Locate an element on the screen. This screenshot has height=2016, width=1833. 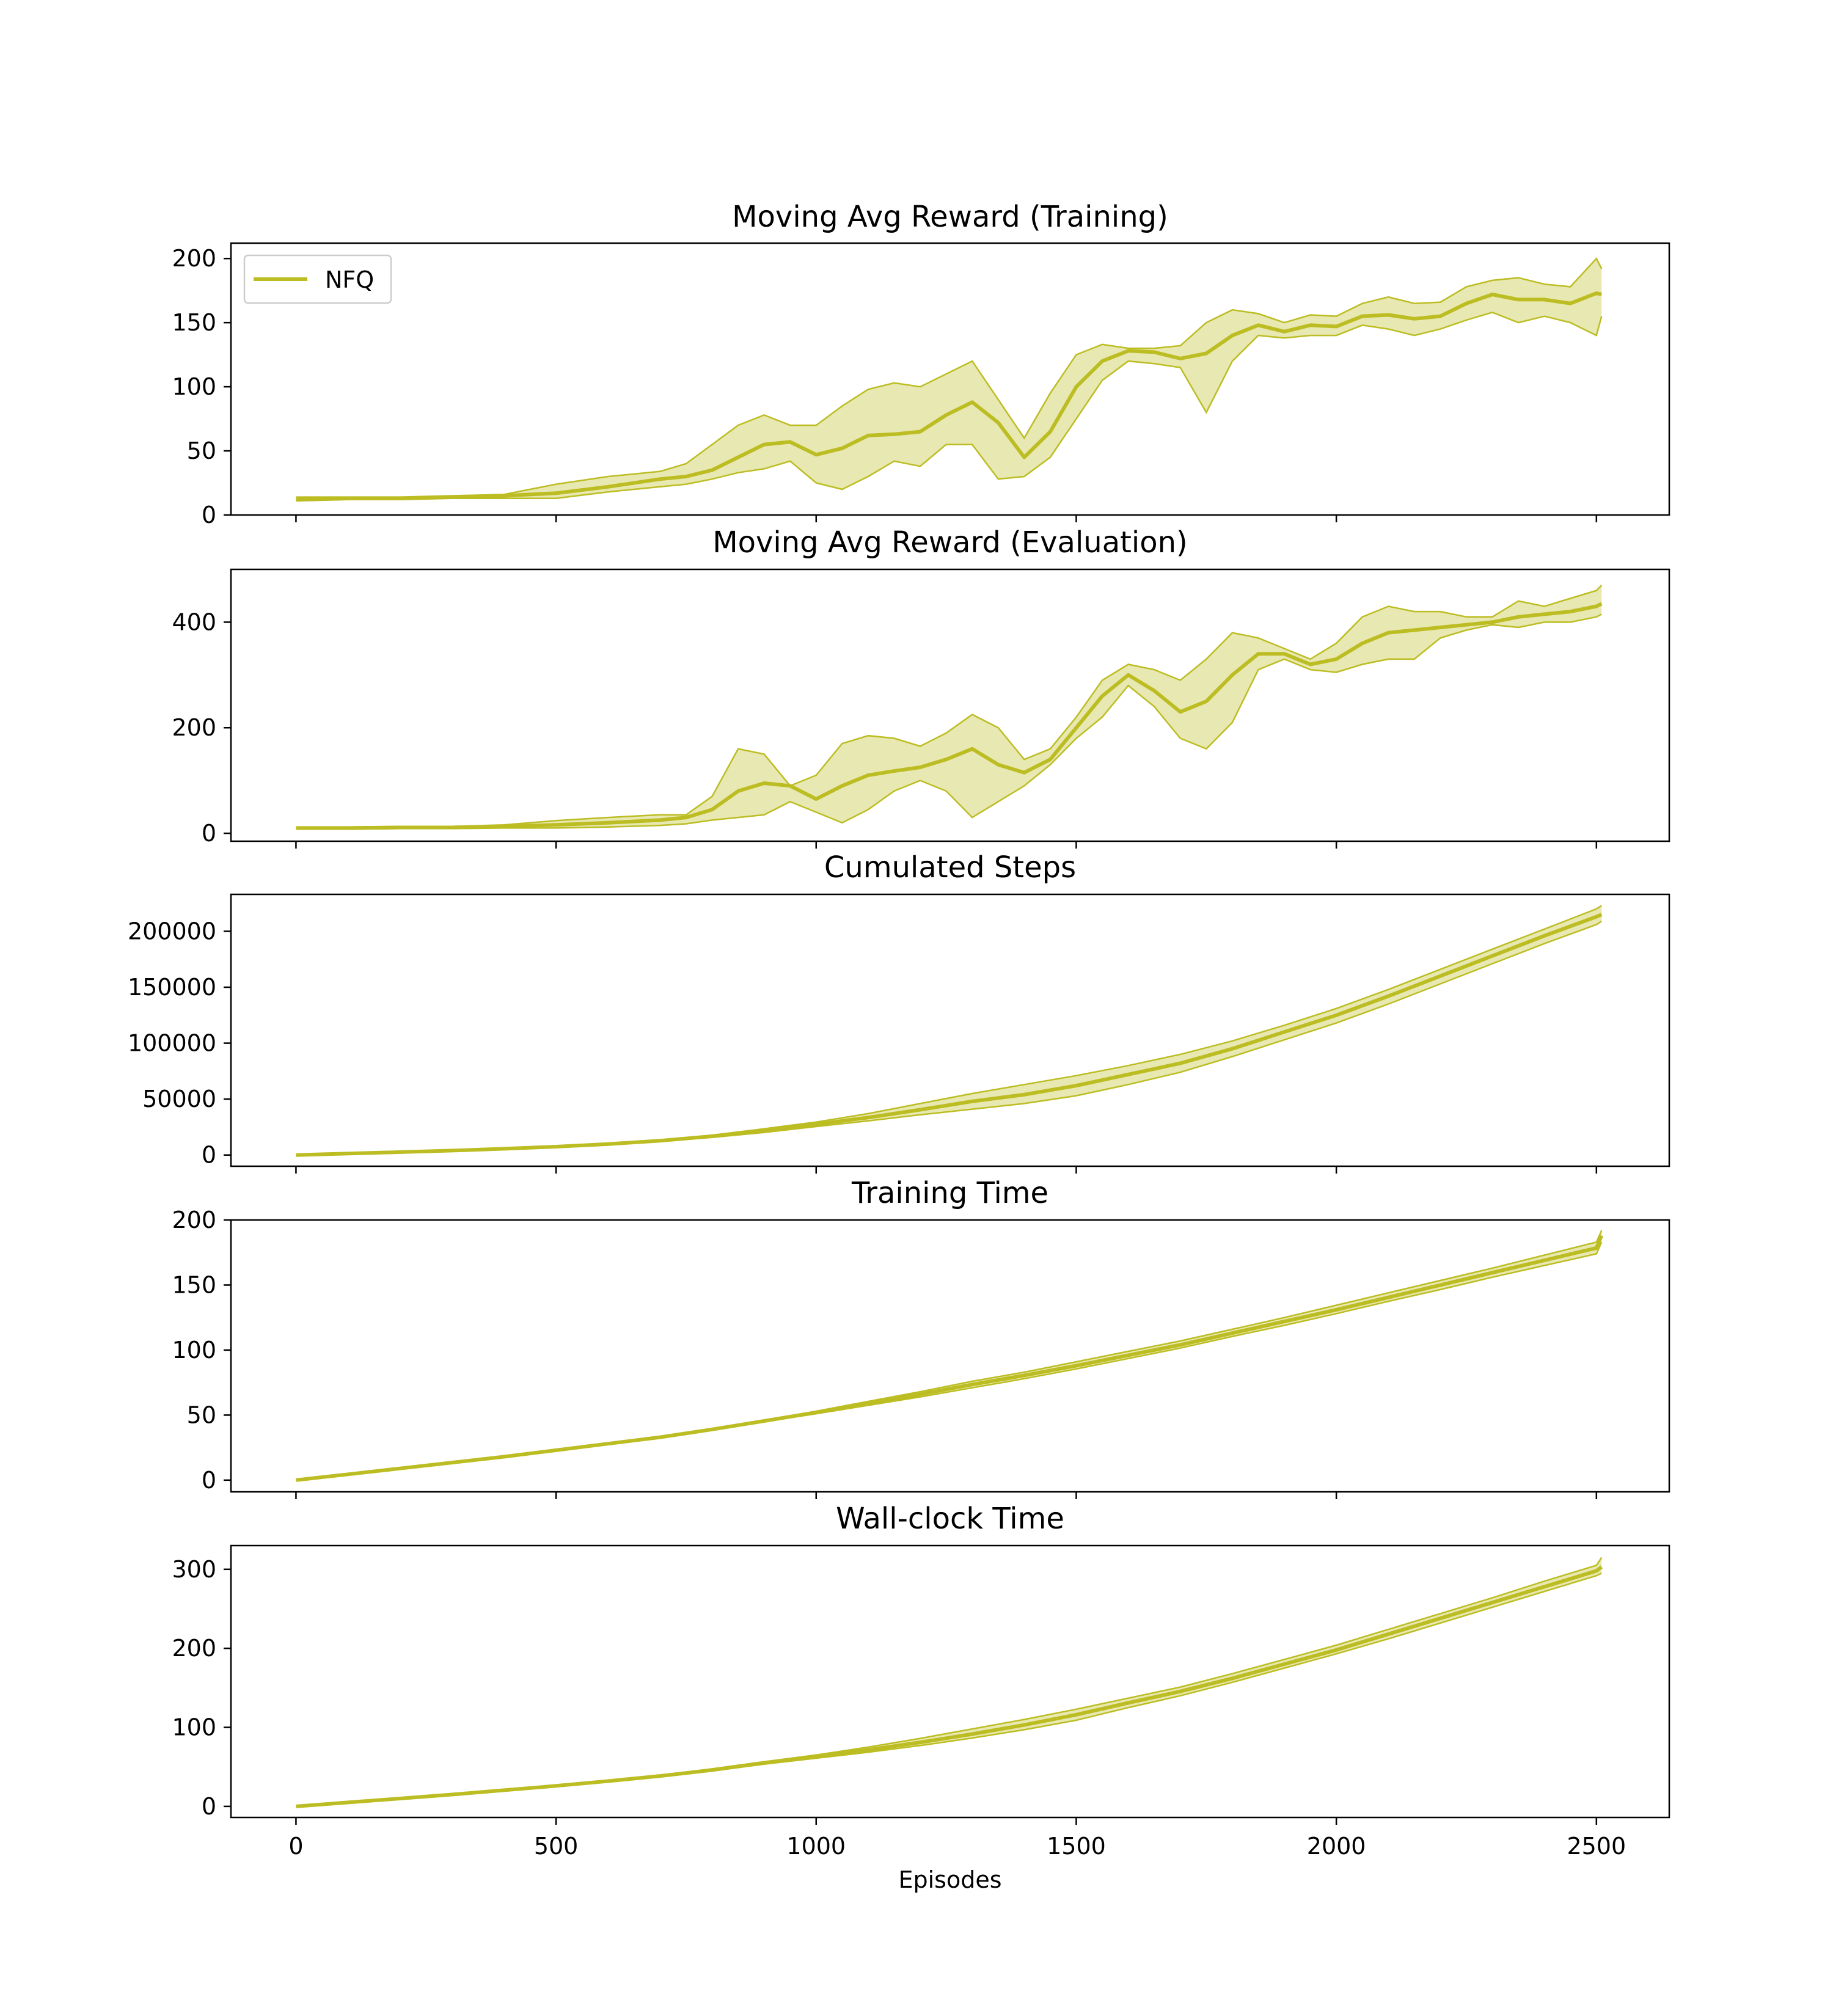
y-tick-label: 200000 is located at coordinates (172, 931).